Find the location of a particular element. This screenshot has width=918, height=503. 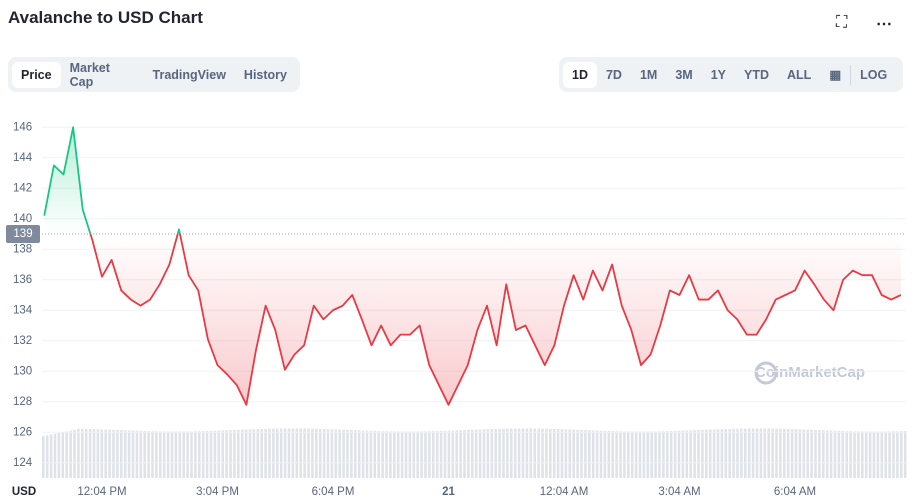

watermark-logo is located at coordinates (766, 373).